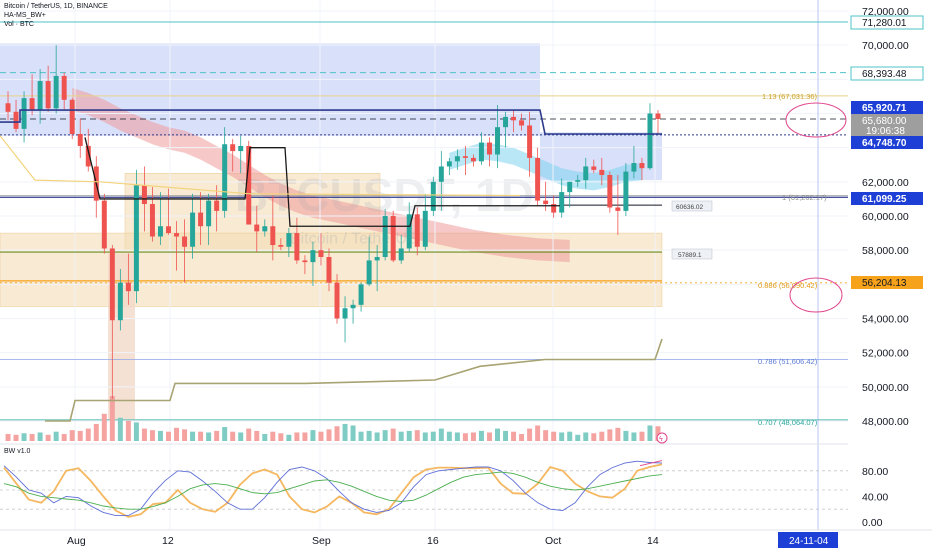 The width and height of the screenshot is (932, 550). Describe the element at coordinates (809, 541) in the screenshot. I see `date-badge-text: 24-11-04` at that location.